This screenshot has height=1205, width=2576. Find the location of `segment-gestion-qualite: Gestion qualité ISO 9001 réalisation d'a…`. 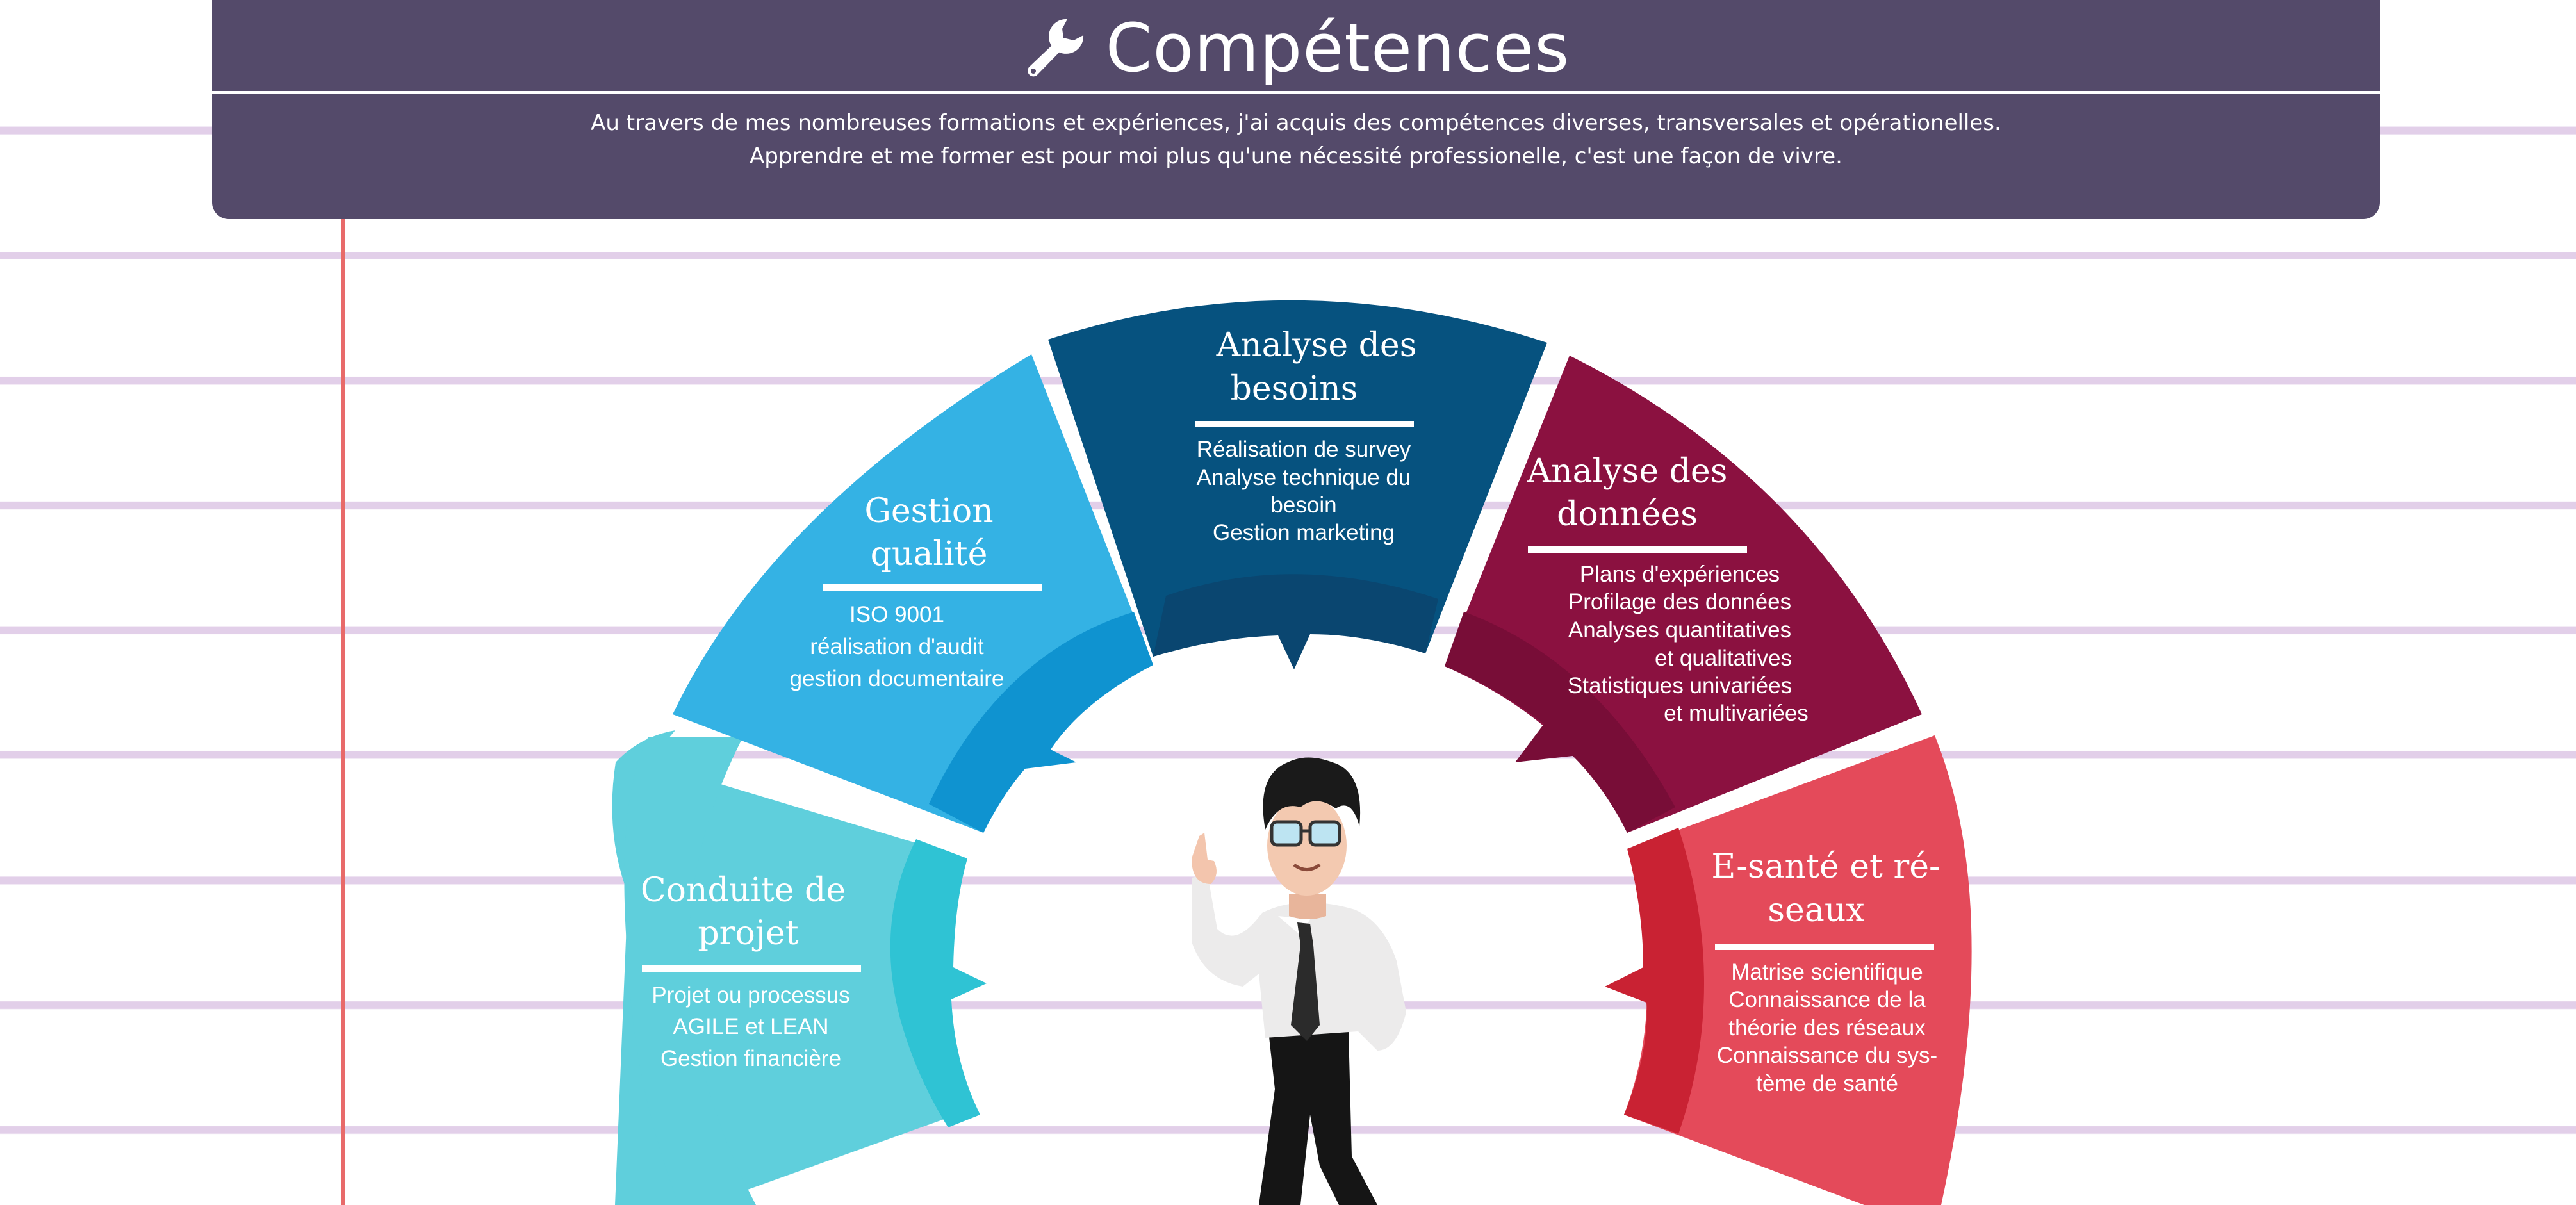

segment-gestion-qualite: Gestion qualité ISO 9001 réalisation d'a… is located at coordinates (913, 593).